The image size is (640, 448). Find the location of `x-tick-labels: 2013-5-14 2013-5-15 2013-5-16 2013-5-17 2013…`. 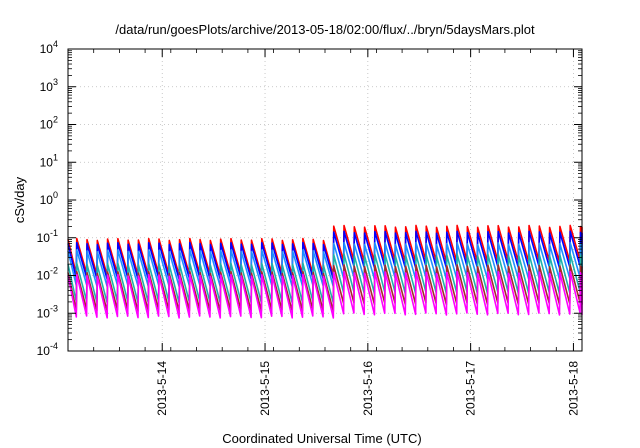

x-tick-labels: 2013-5-14 2013-5-15 2013-5-16 2013-5-17 2013… is located at coordinates (367, 388).